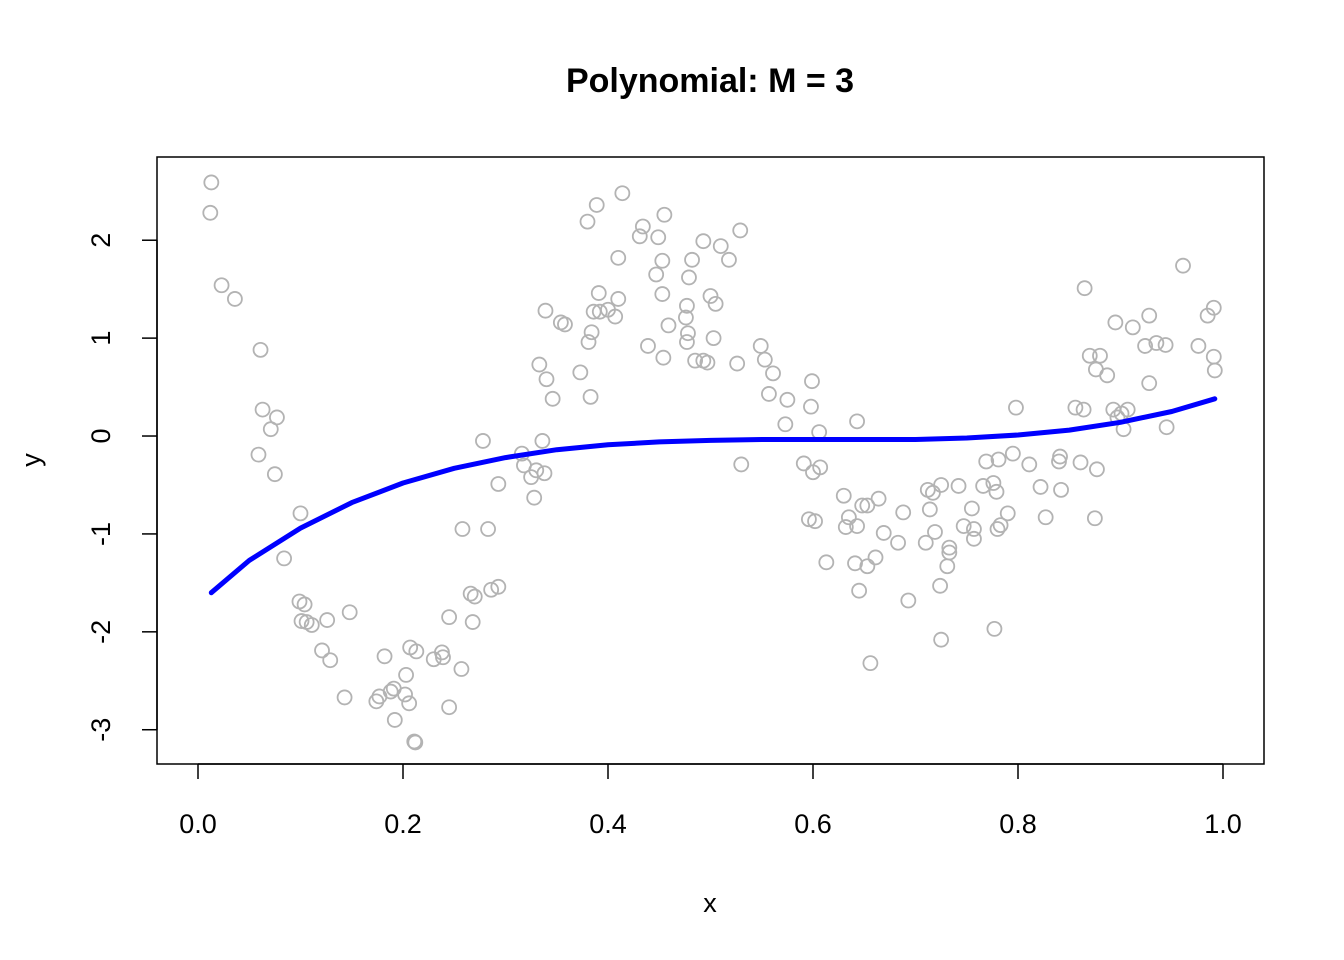 The width and height of the screenshot is (1344, 960). I want to click on x-tick-label: 0.2, so click(403, 824).